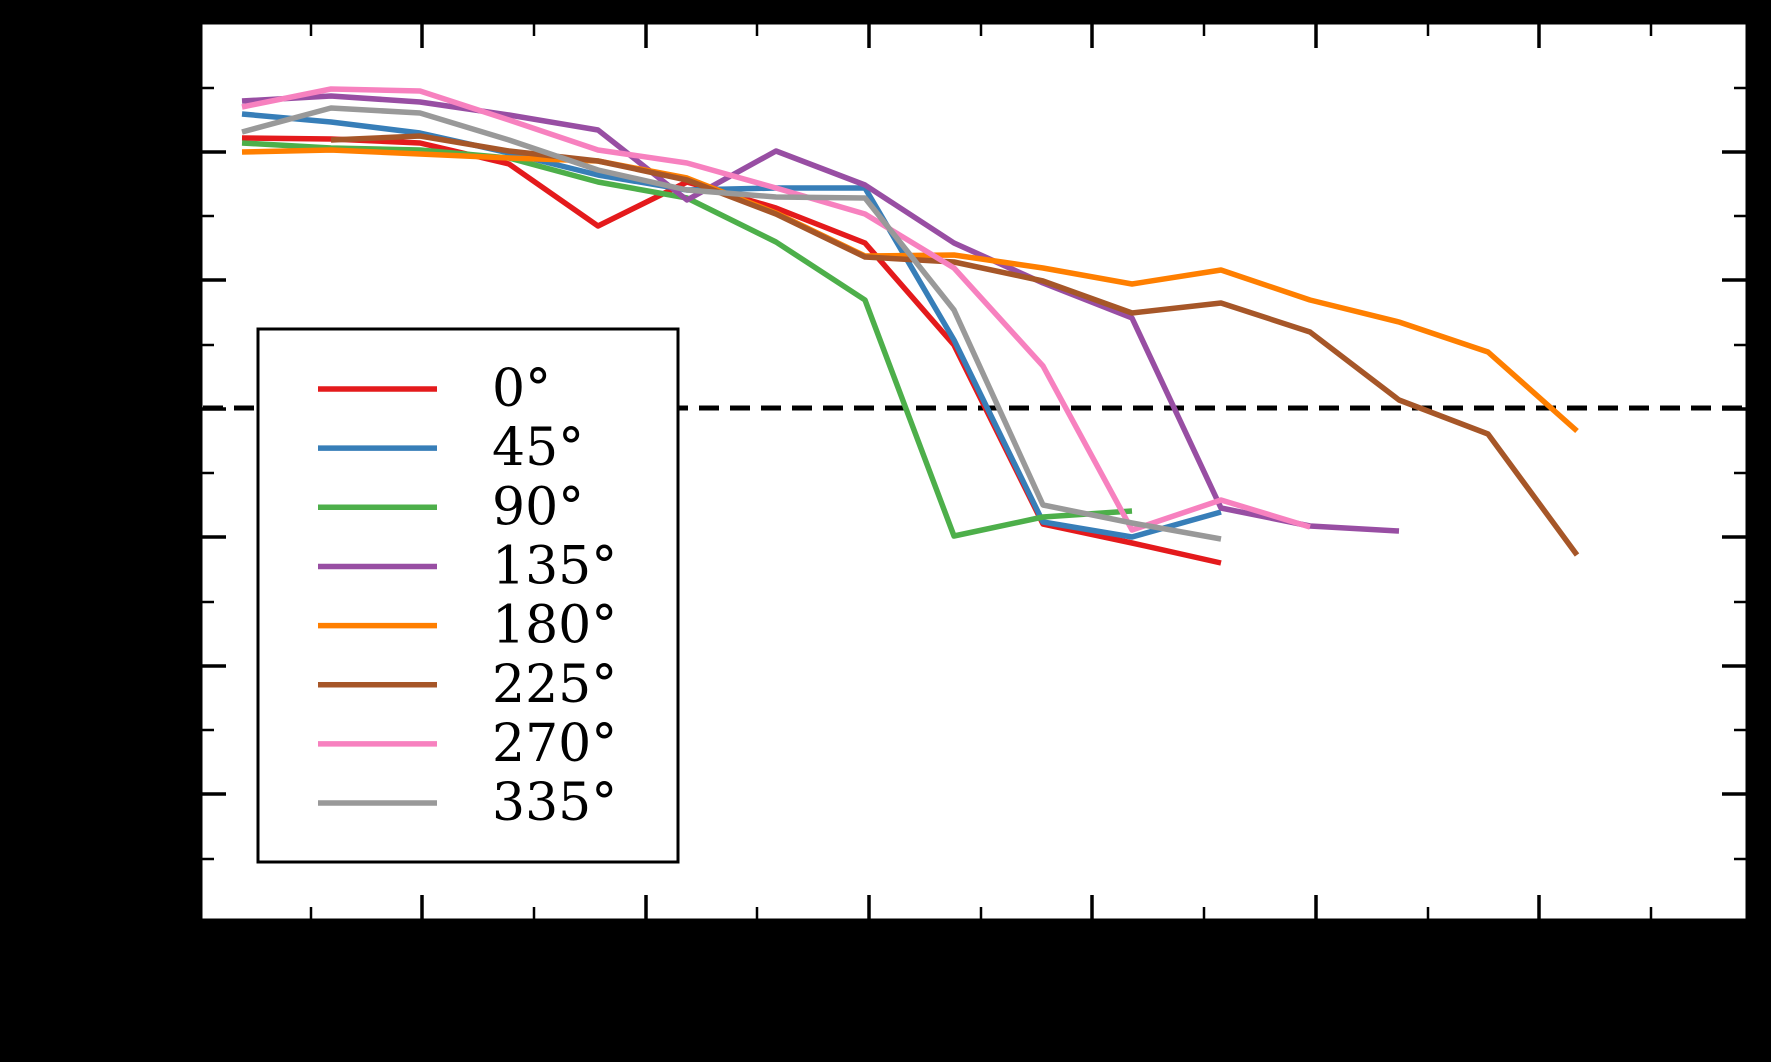 The height and width of the screenshot is (1062, 1771). I want to click on legend-label-270deg: 270°, so click(554, 744).